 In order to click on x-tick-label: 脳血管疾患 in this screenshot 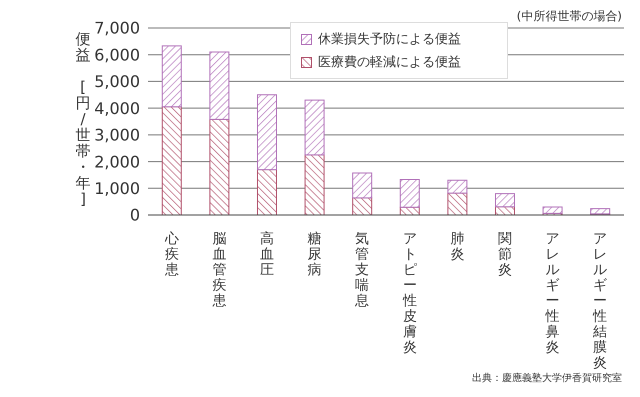, I will do `click(218, 270)`.